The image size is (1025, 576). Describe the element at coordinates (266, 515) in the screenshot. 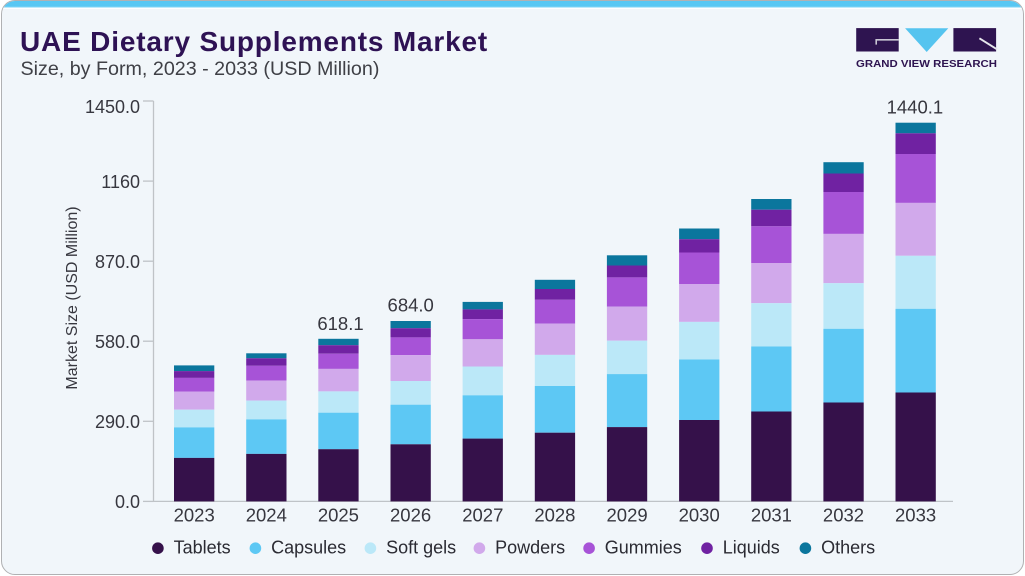

I see `svg-text: 2024` at that location.